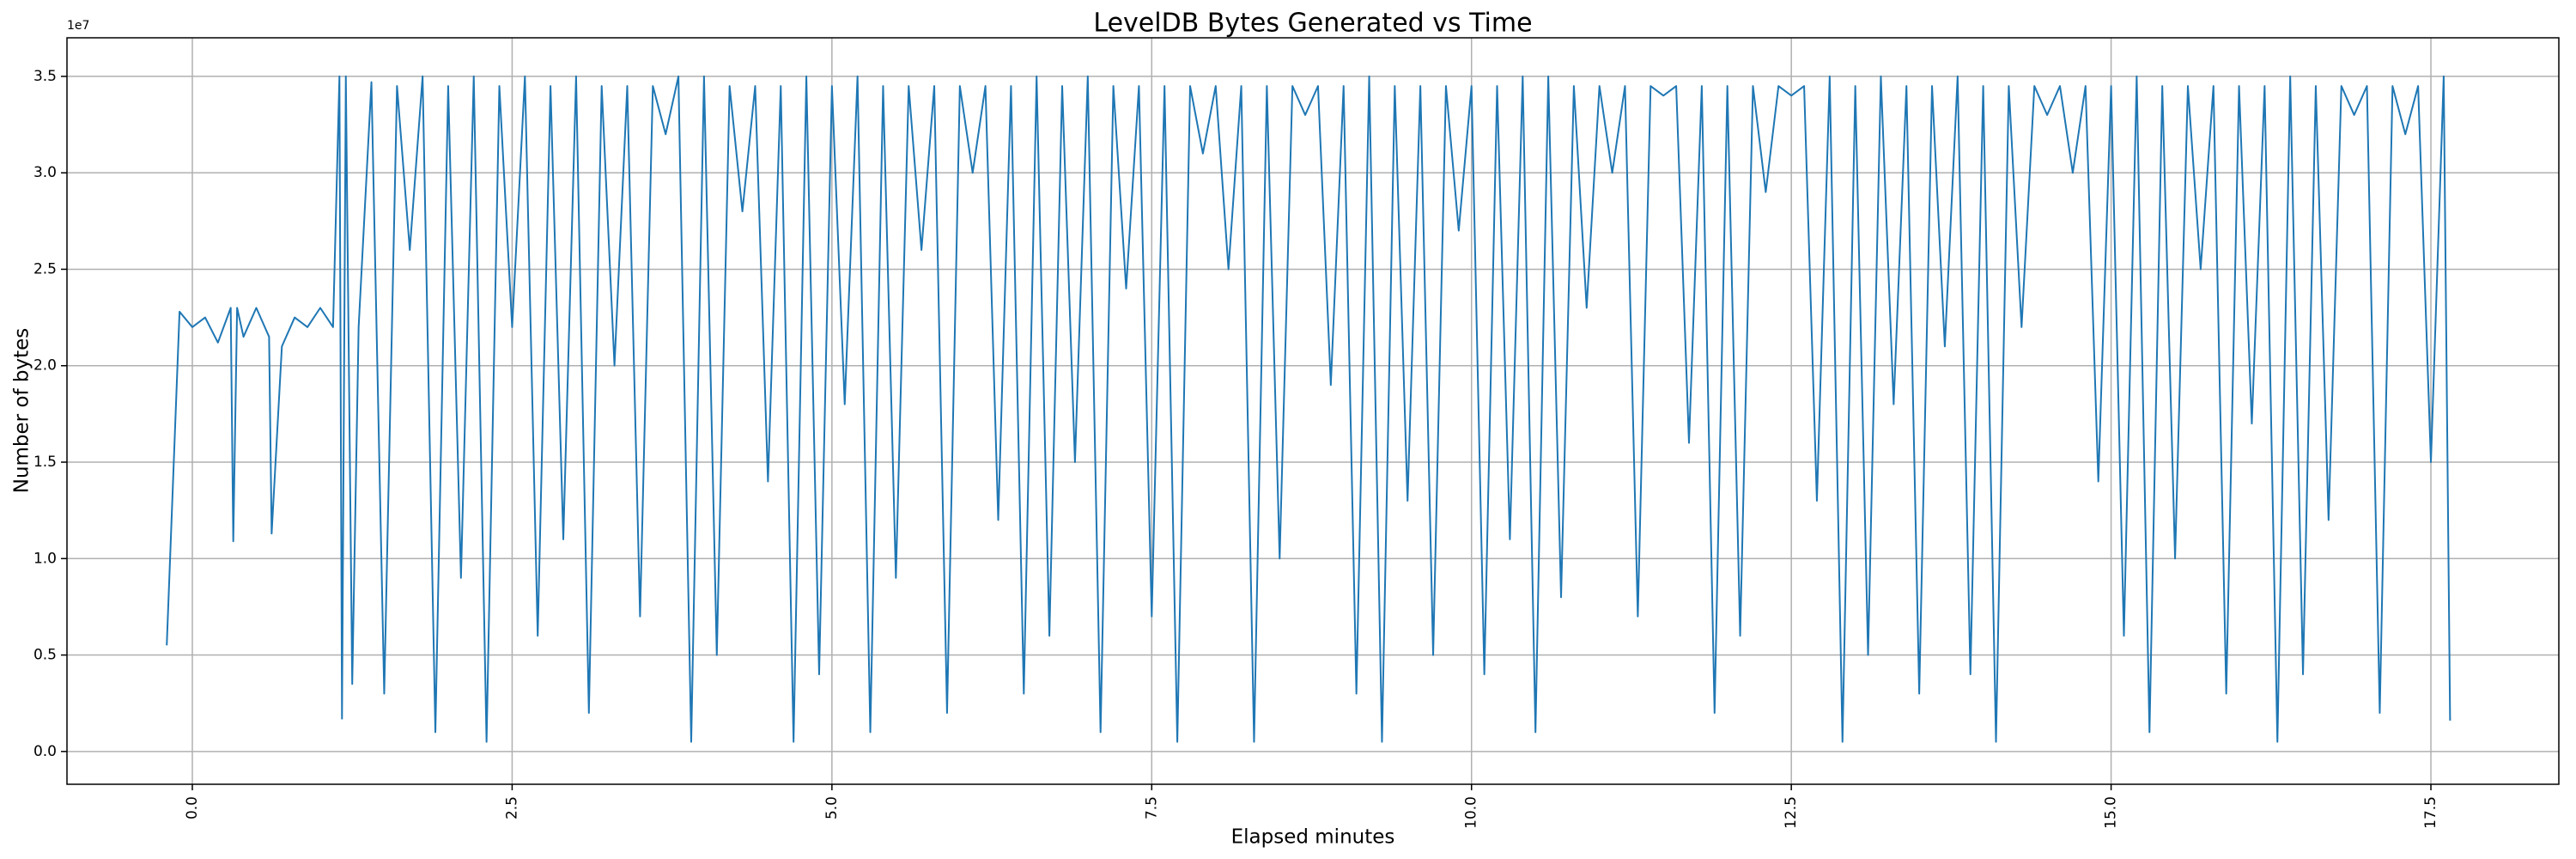 The height and width of the screenshot is (859, 2576). I want to click on x-tick-label: 17.5, so click(2430, 812).